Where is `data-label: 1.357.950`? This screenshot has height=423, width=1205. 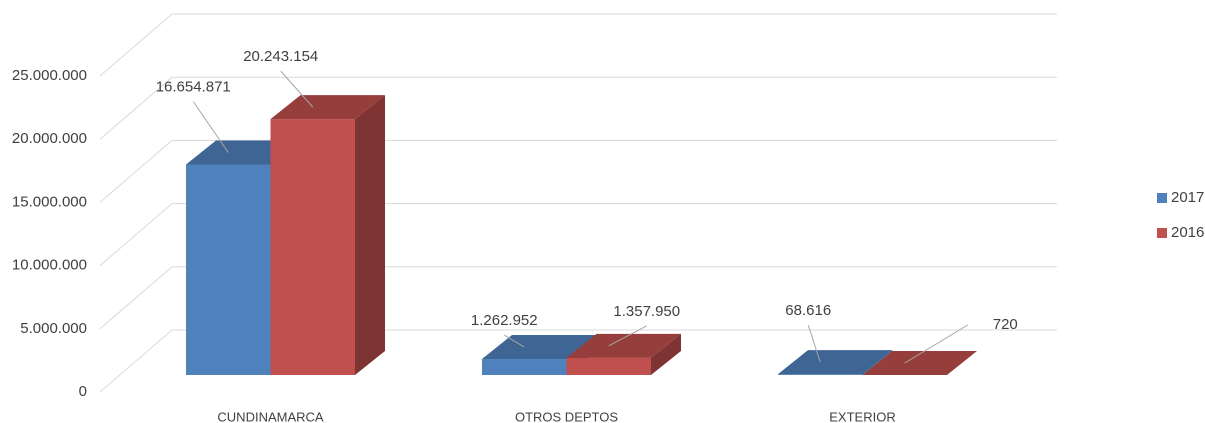
data-label: 1.357.950 is located at coordinates (646, 311).